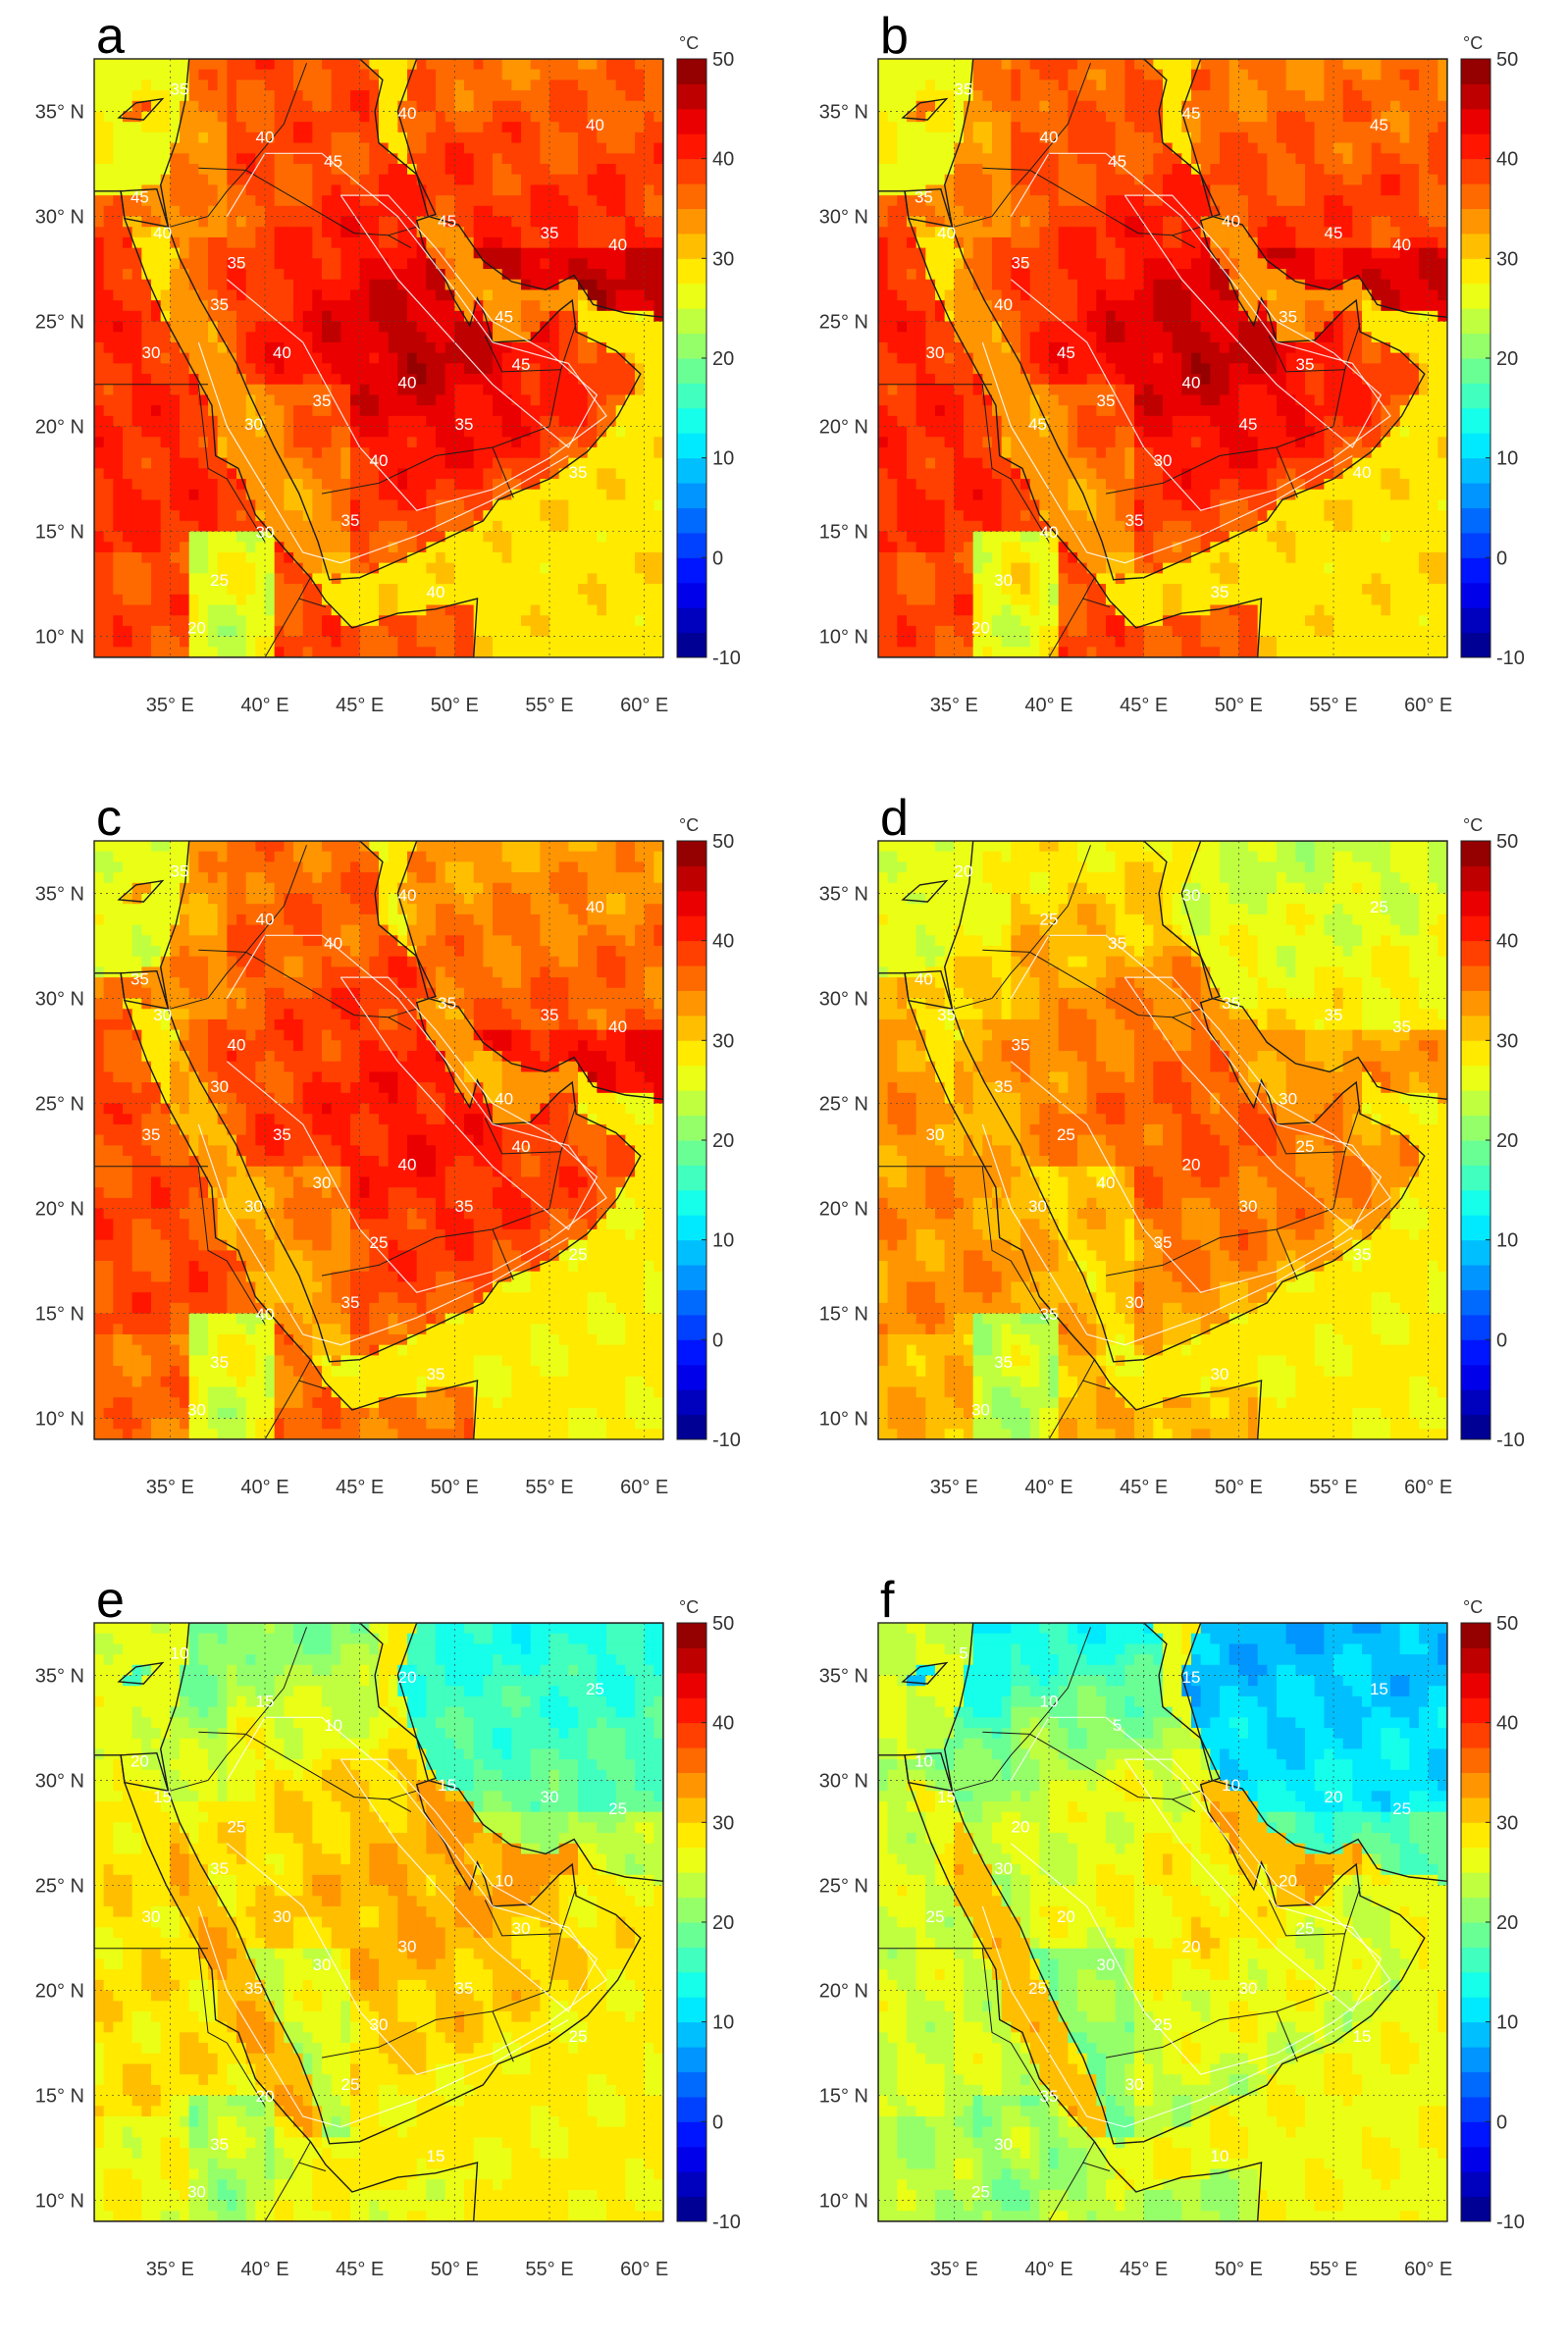  Describe the element at coordinates (1162, 358) in the screenshot. I see `gridlines` at that location.